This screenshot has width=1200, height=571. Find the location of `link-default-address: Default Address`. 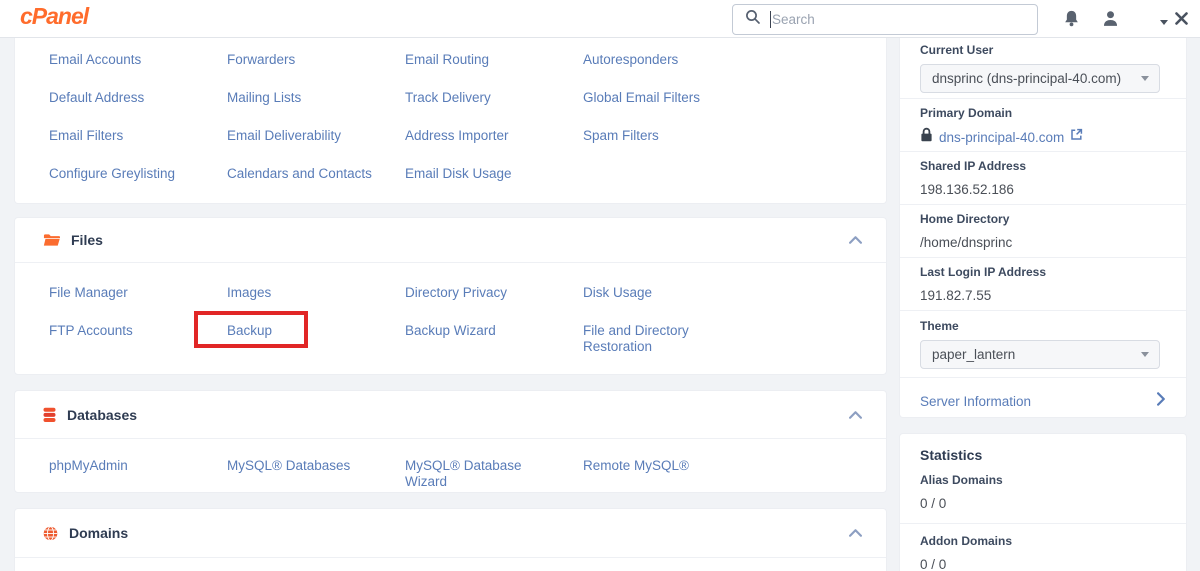

link-default-address: Default Address is located at coordinates (97, 97).